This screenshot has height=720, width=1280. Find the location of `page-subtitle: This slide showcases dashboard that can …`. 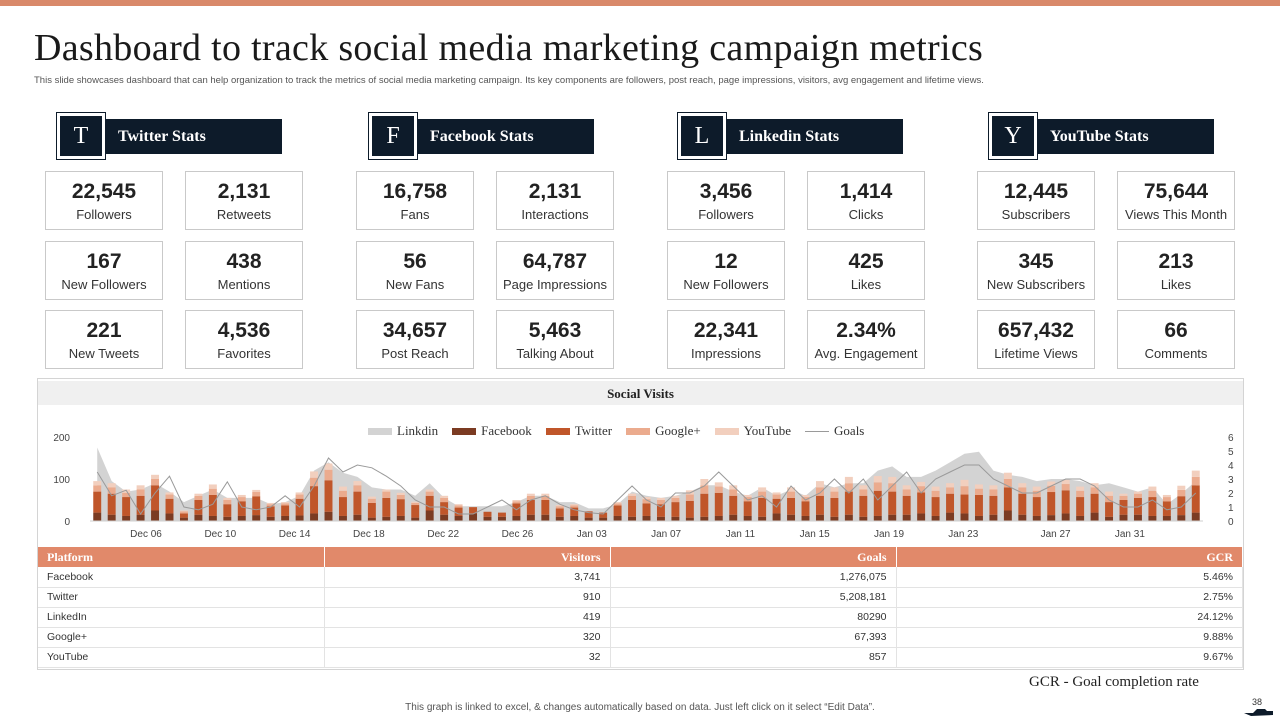

page-subtitle: This slide showcases dashboard that can … is located at coordinates (509, 80).